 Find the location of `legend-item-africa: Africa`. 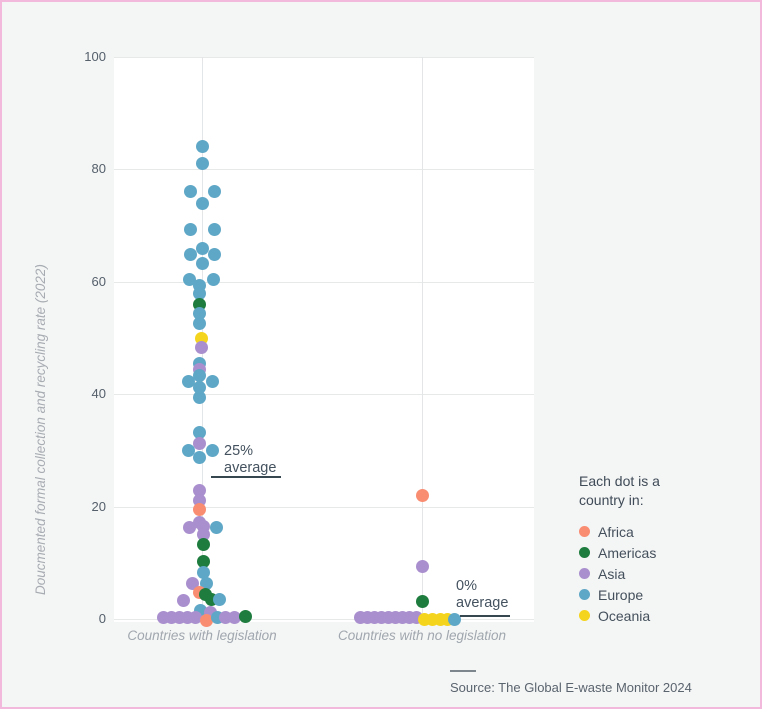

legend-item-africa: Africa is located at coordinates (659, 531).